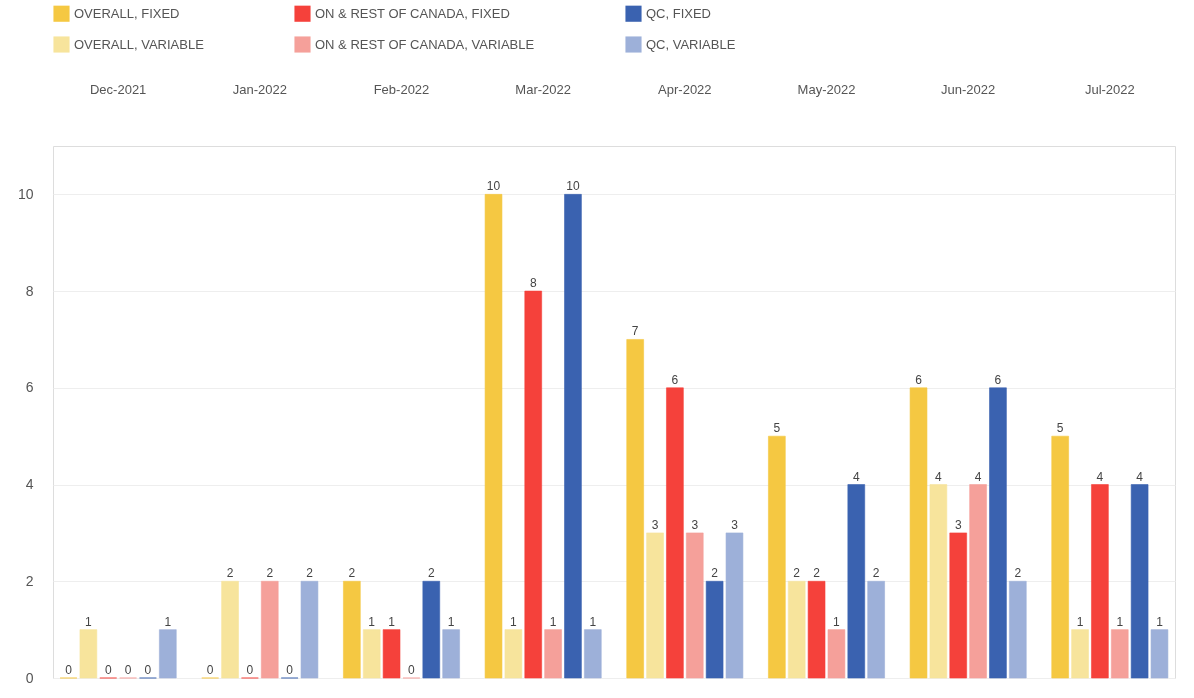 Image resolution: width=1194 pixels, height=698 pixels. What do you see at coordinates (968, 89) in the screenshot?
I see `x-tick-label: Jun-2022` at bounding box center [968, 89].